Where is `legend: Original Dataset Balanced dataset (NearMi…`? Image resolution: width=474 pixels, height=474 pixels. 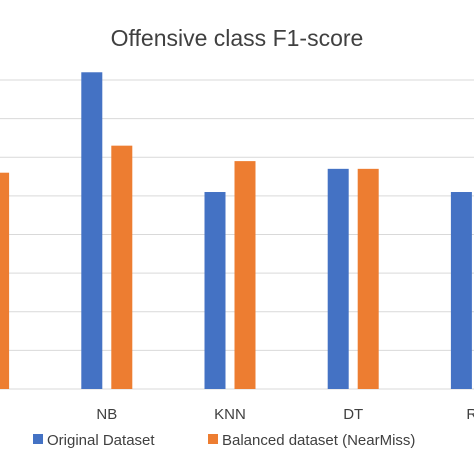 legend: Original Dataset Balanced dataset (NearMi… is located at coordinates (224, 440).